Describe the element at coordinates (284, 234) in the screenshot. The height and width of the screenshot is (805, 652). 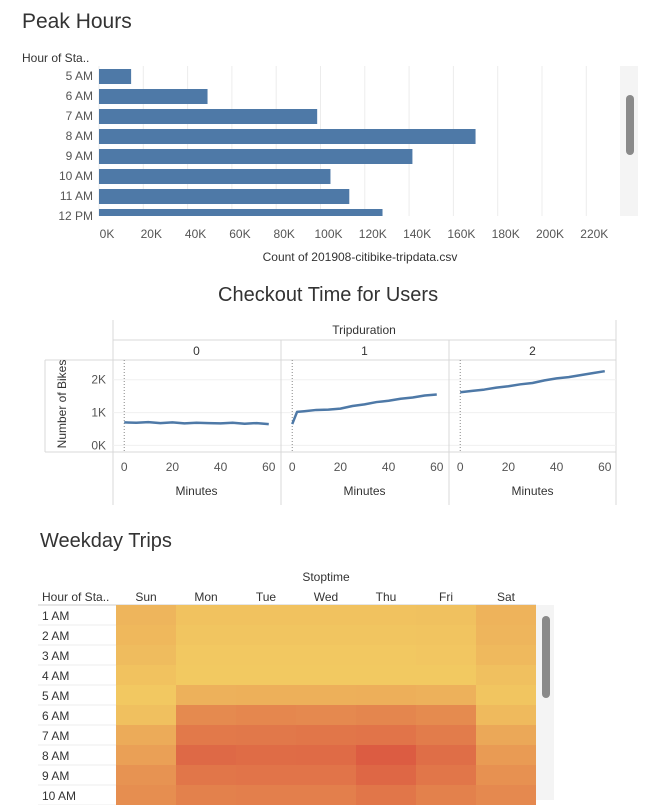
I see `peak-x-tick-label: 80K` at that location.